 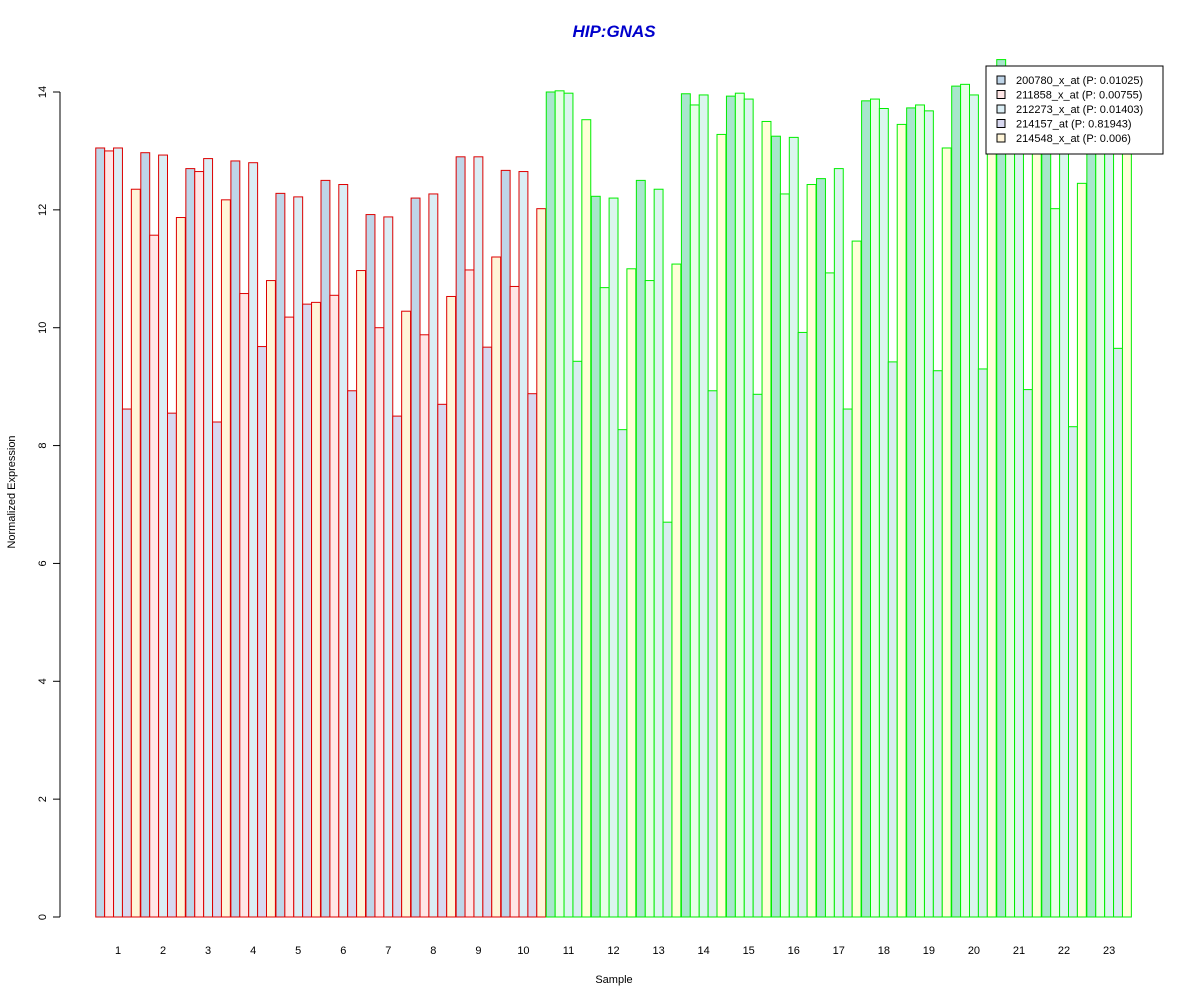 I want to click on legend-entry-3: 212273_x_at (P: 0.01403), so click(x=1079, y=110).